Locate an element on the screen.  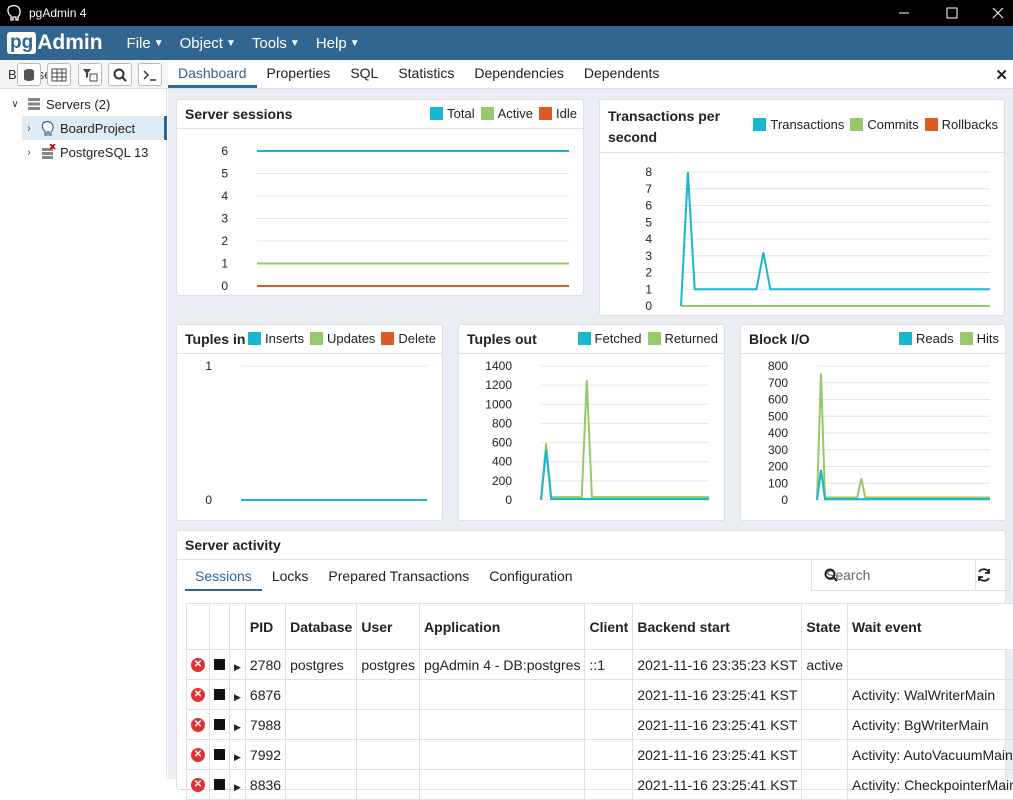
close-circle-icon: ✕ is located at coordinates (198, 665).